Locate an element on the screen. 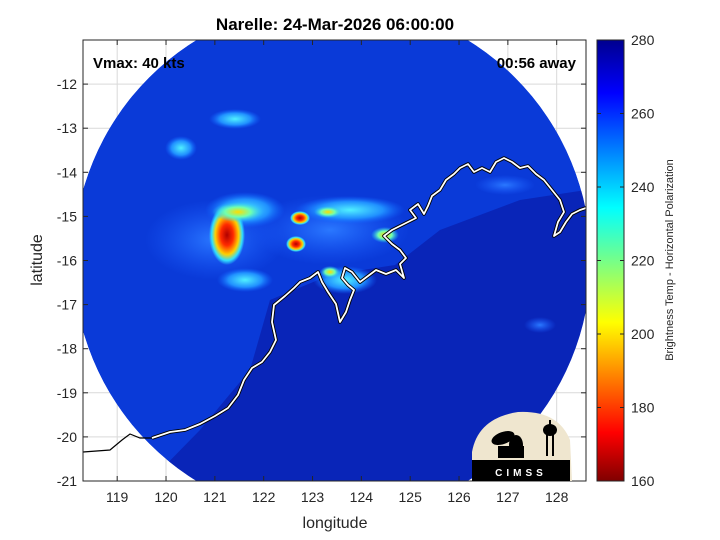 Image resolution: width=720 pixels, height=540 pixels. y-tick-label: -17 is located at coordinates (67, 305).